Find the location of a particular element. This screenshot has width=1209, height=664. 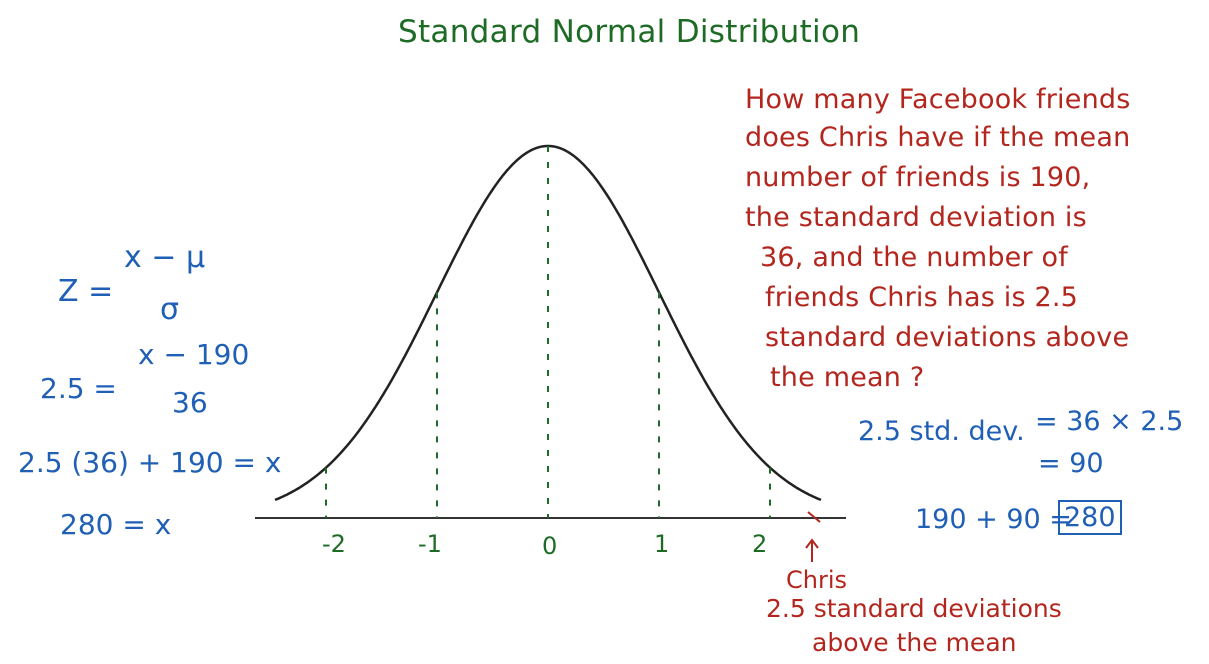

question-line-4: the standard deviation is is located at coordinates (916, 217).